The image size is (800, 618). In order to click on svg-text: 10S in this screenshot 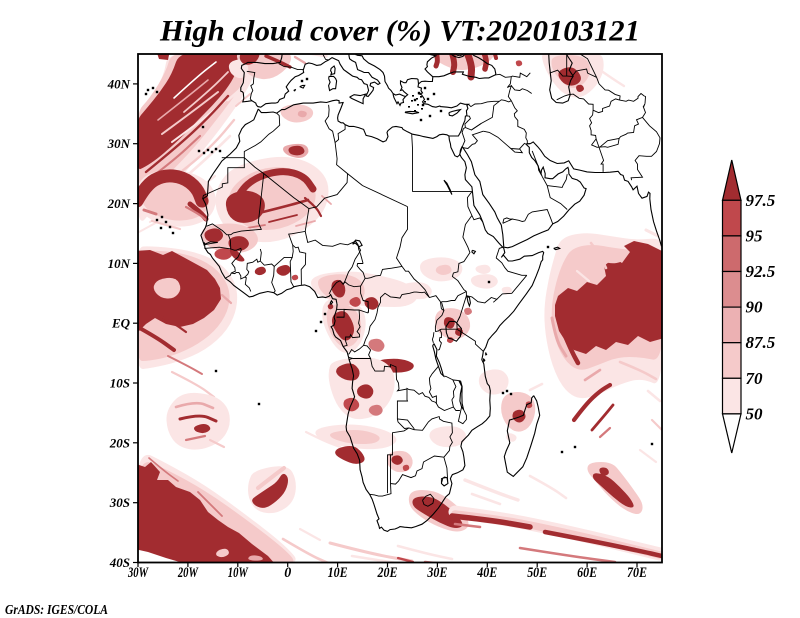, I will do `click(120, 383)`.